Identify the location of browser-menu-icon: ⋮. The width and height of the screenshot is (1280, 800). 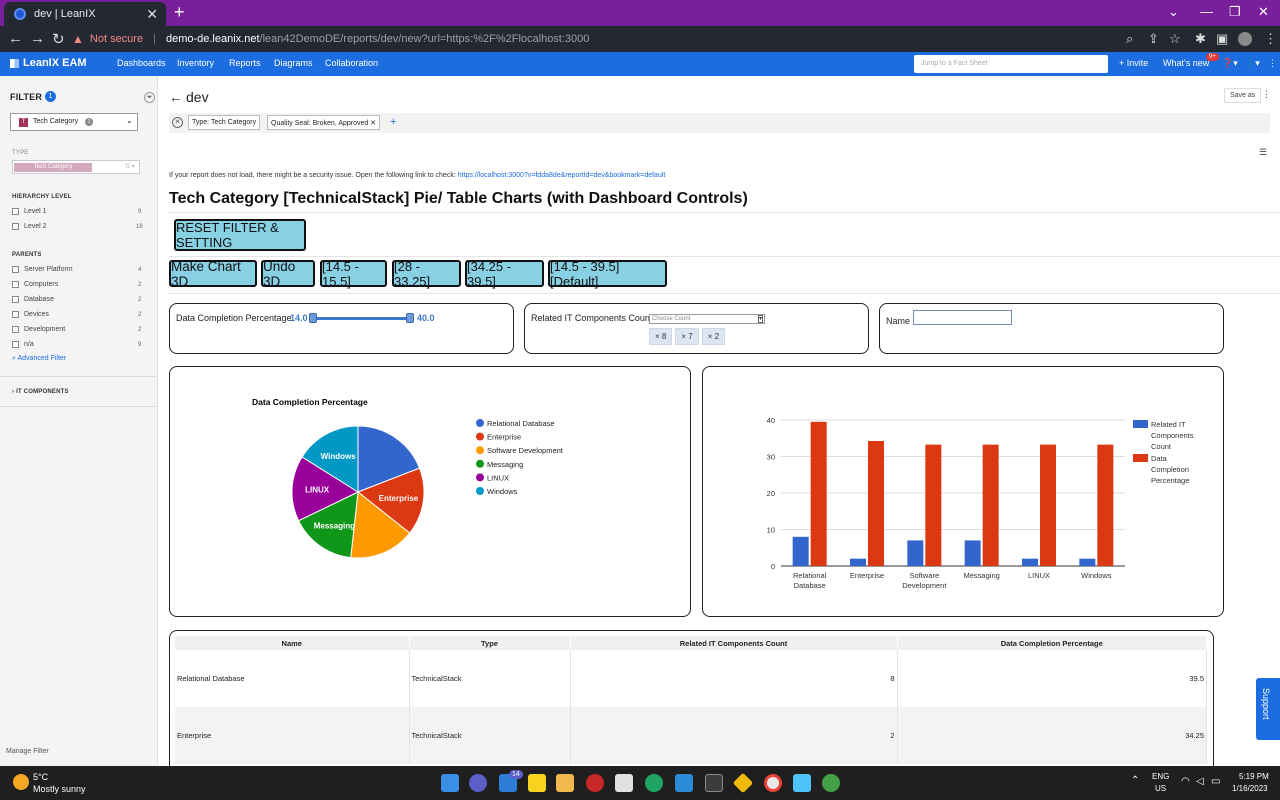
(1270, 38).